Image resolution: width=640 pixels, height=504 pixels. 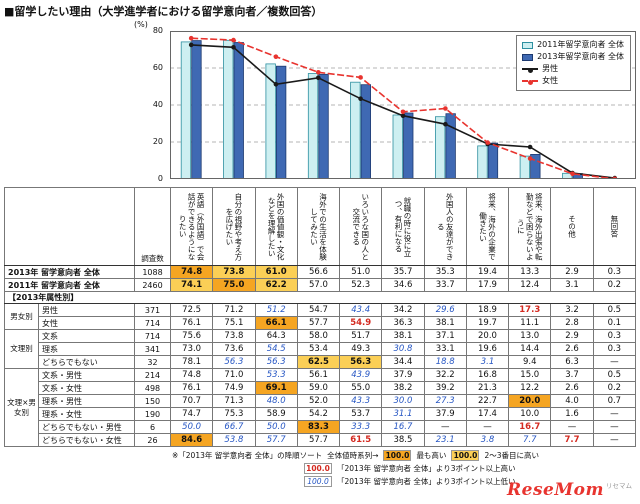 What do you see at coordinates (276, 272) in the screenshot?
I see `value-cell: 61.0` at bounding box center [276, 272].